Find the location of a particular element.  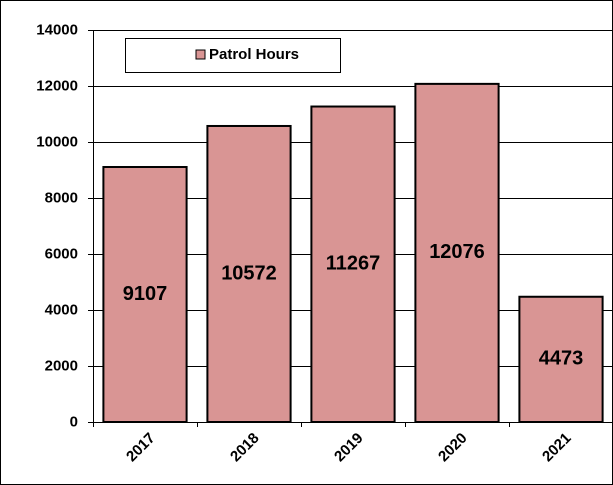

y-tick-label: 6000 is located at coordinates (61, 253).